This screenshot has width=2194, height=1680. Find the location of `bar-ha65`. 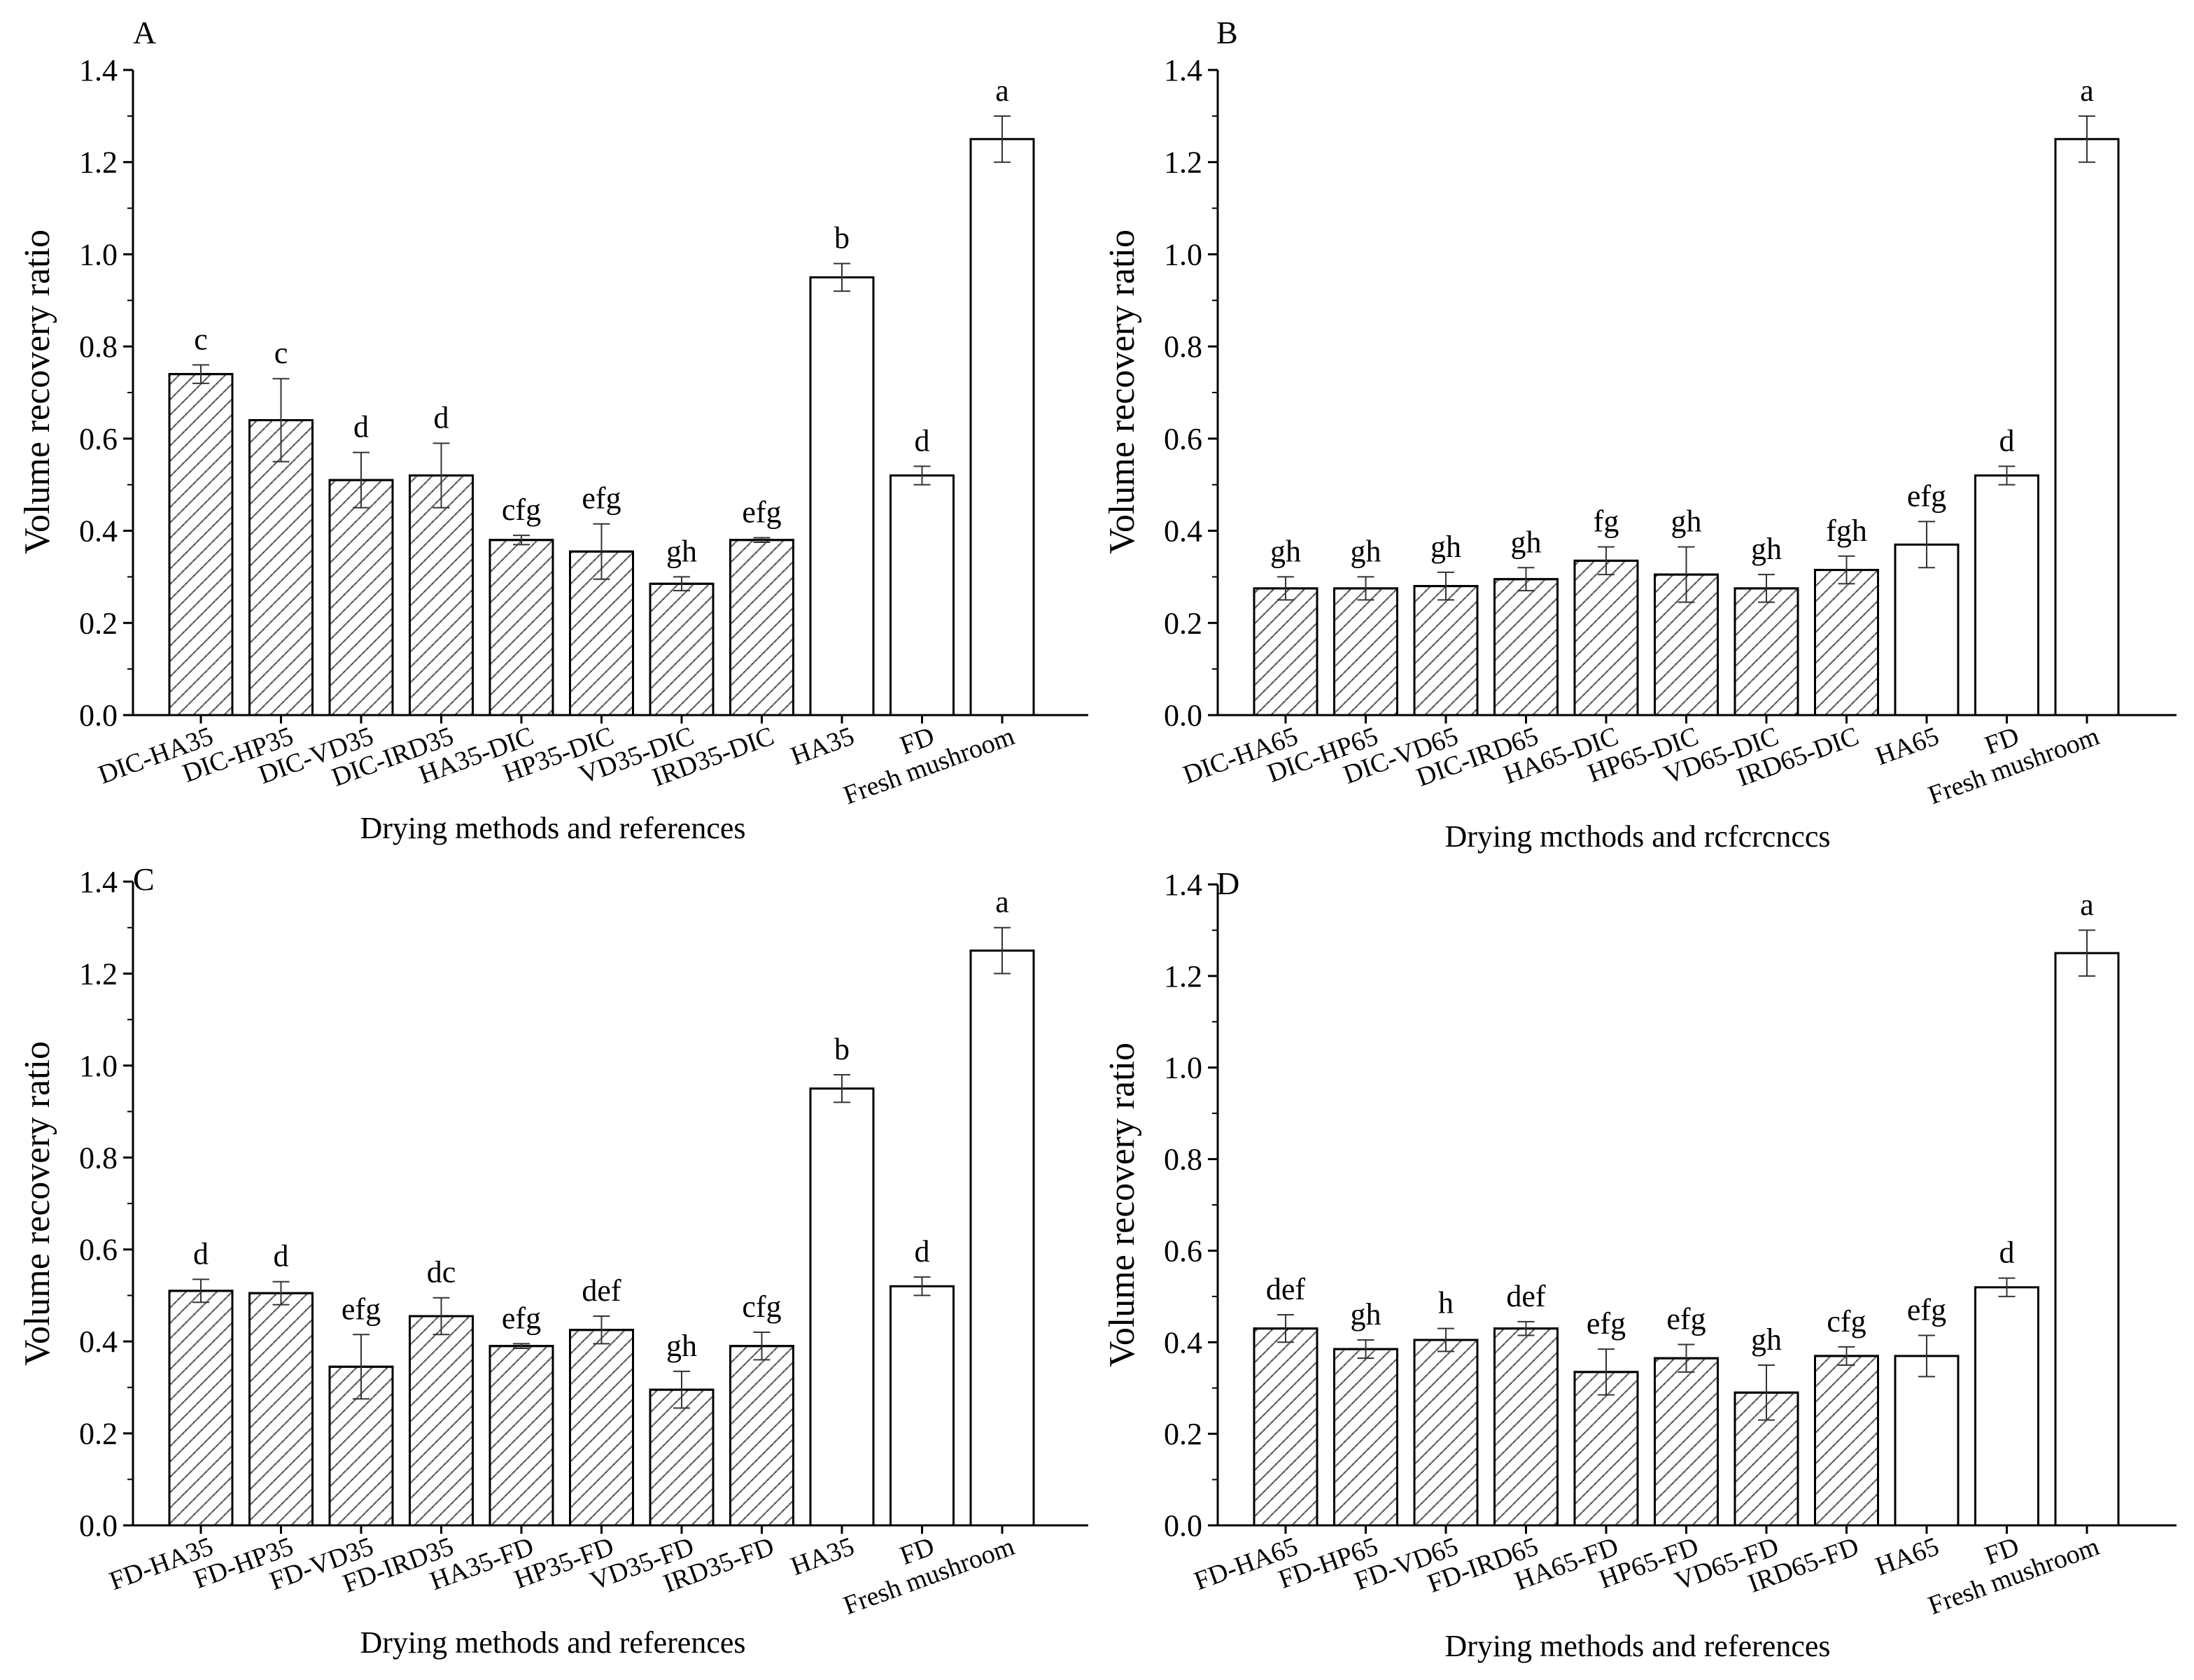

bar-ha65 is located at coordinates (1927, 630).